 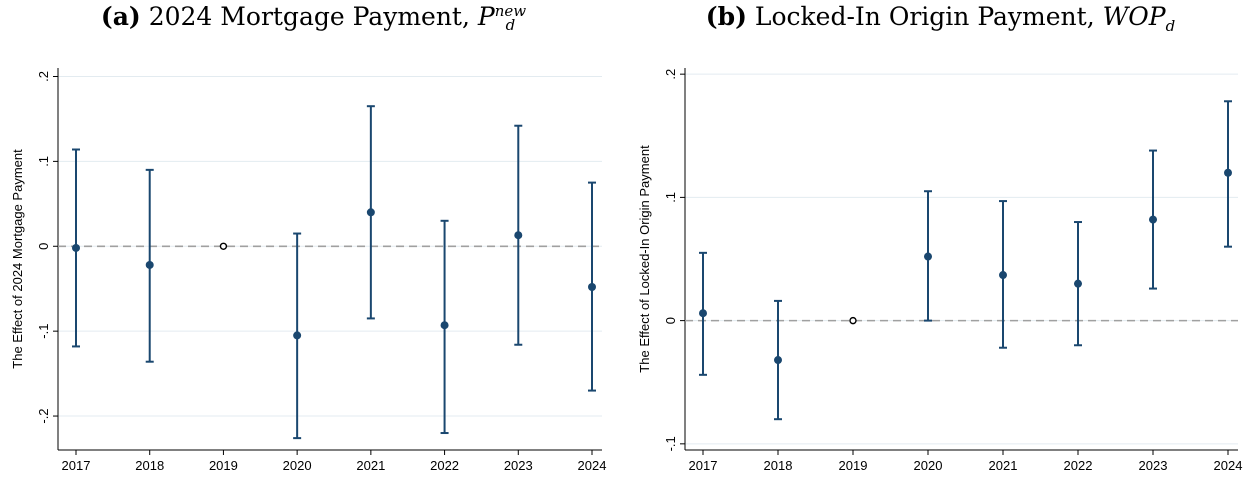 I want to click on a-ytick-label: 0, so click(x=43, y=246).